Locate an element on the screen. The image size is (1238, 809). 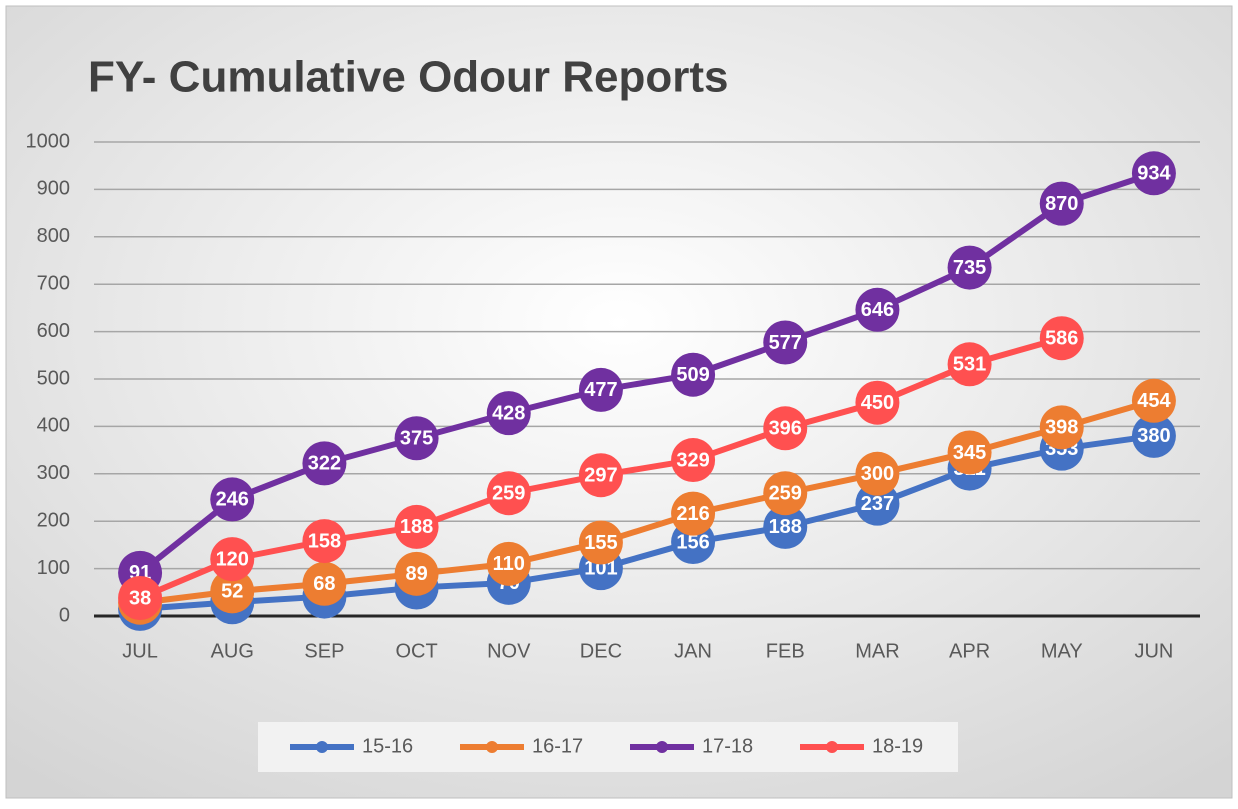
x-tick-label: FEB is located at coordinates (785, 651).